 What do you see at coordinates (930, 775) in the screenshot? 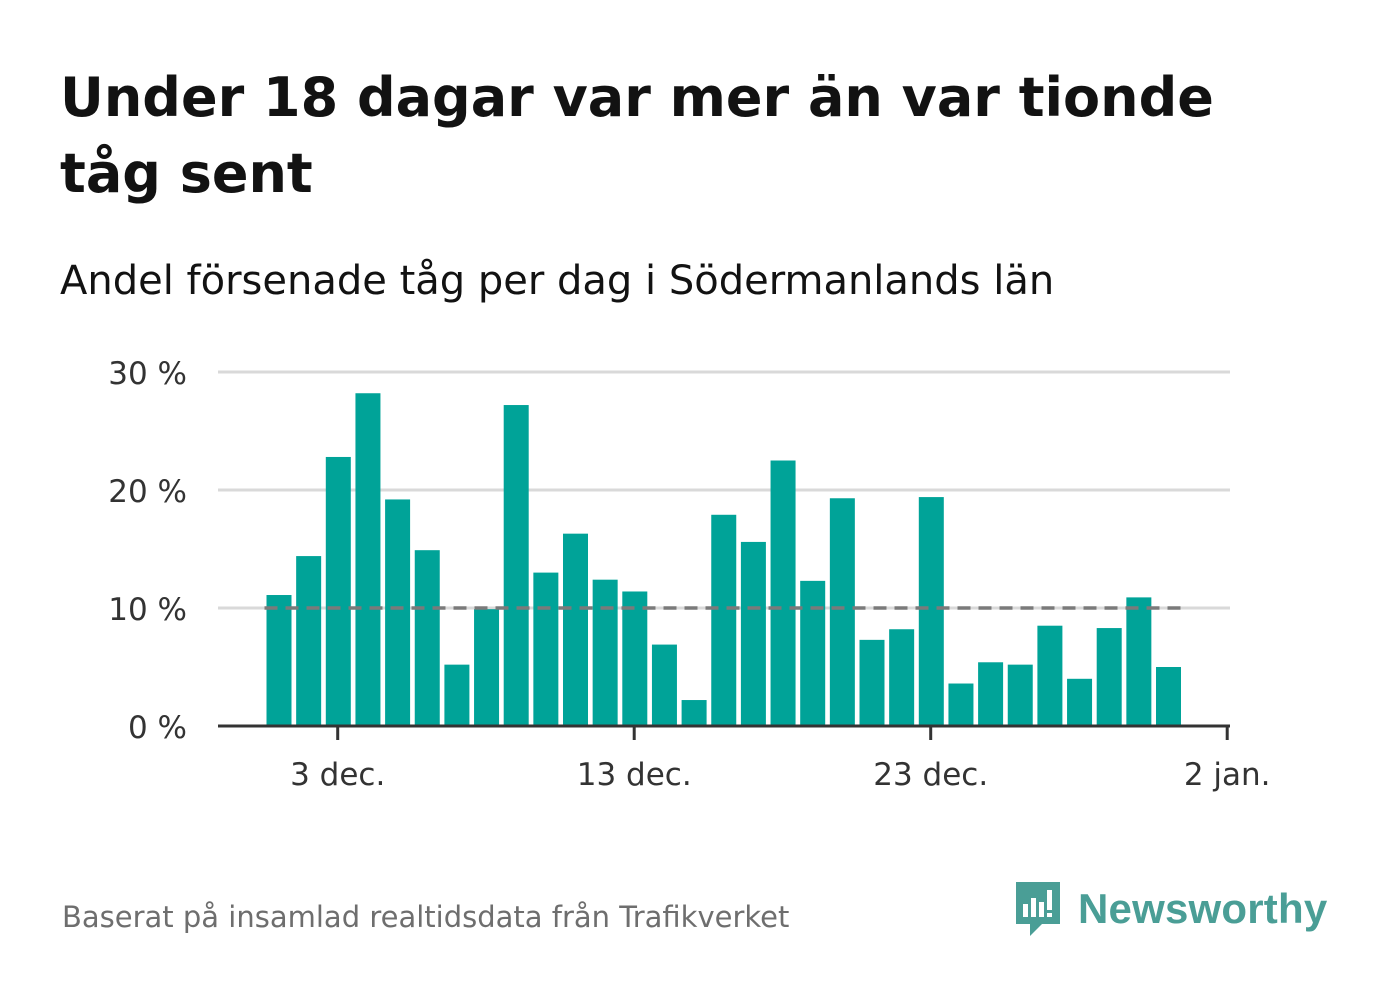
I see `x-tick-label: 23 dec.` at bounding box center [930, 775].